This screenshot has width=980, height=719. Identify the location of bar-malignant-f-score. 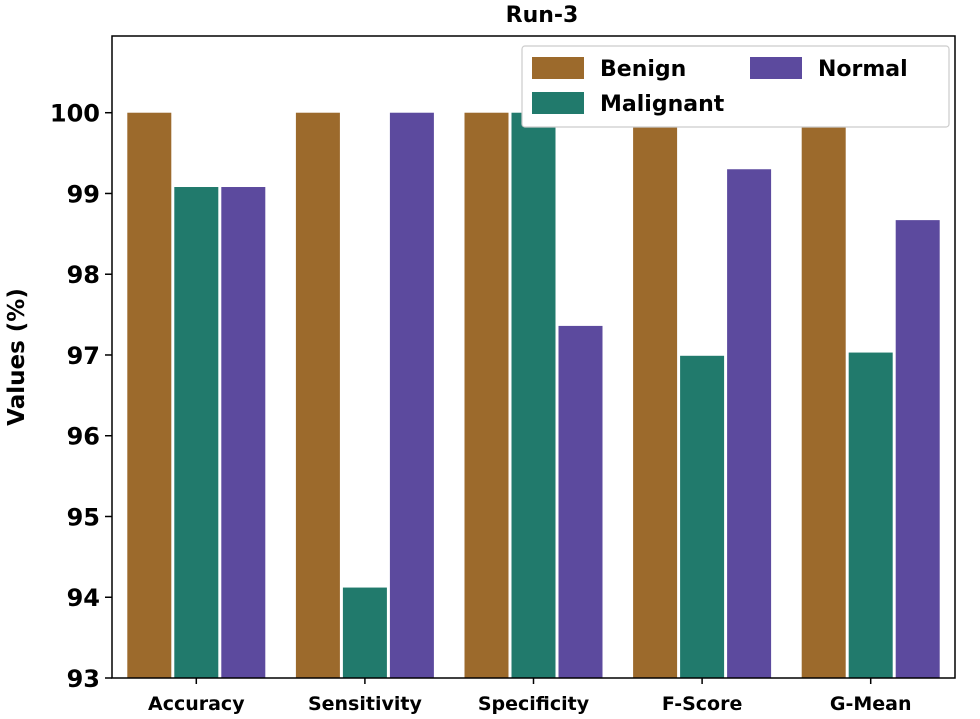
(702, 516).